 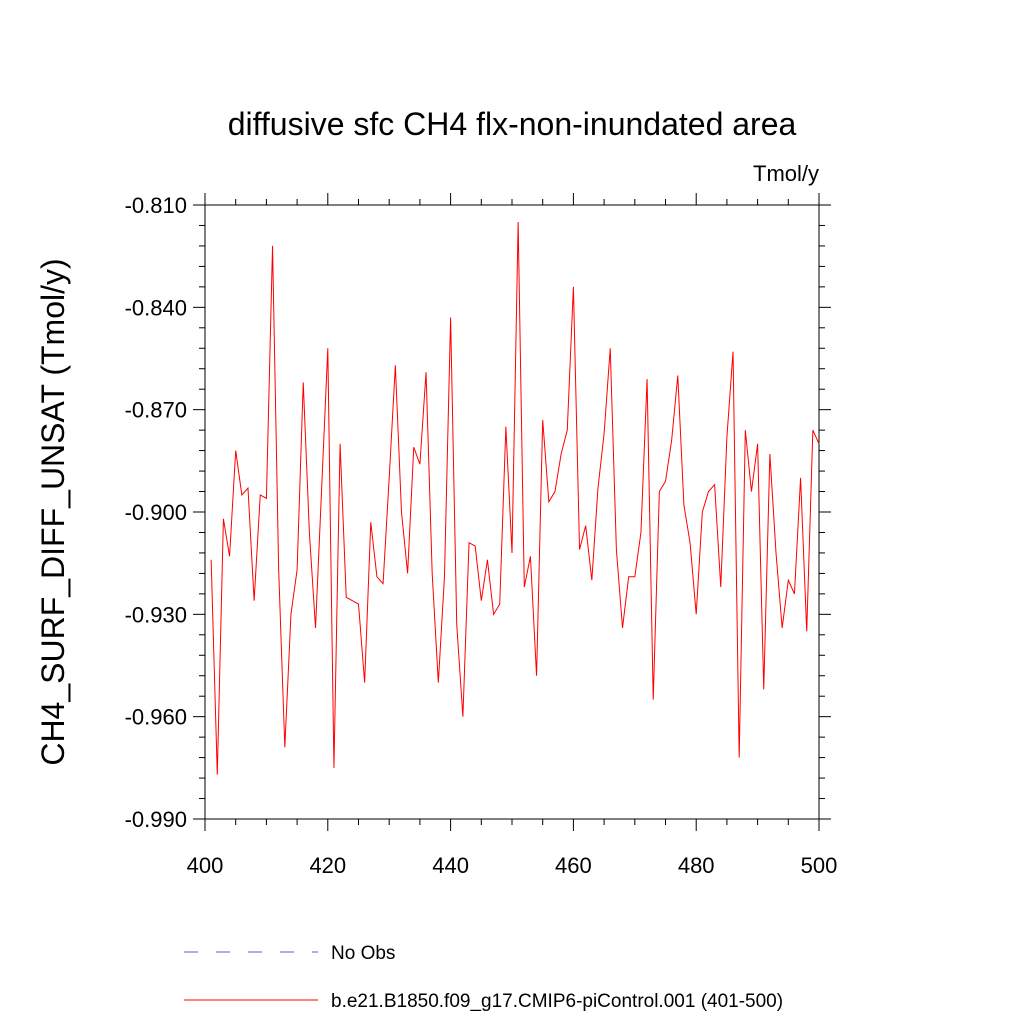 What do you see at coordinates (156, 512) in the screenshot?
I see `y-tick-label: -0.900` at bounding box center [156, 512].